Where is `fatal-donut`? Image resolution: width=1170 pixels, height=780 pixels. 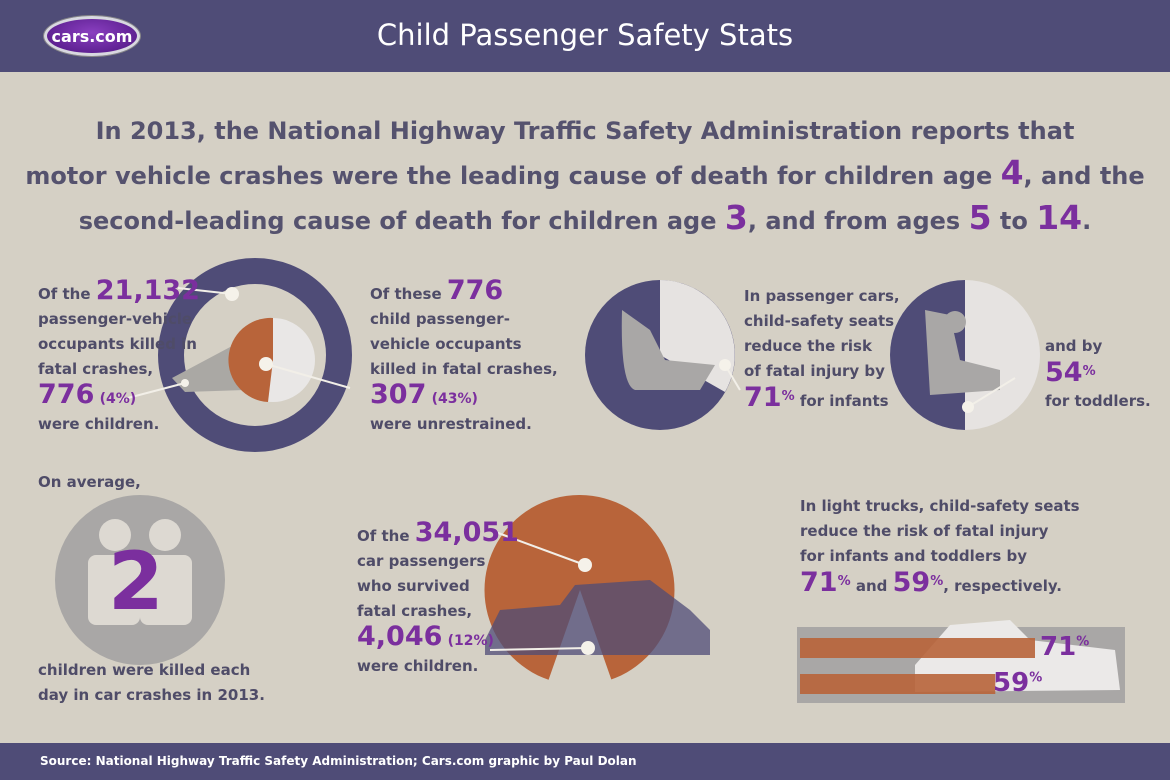
fatal-donut is located at coordinates (255, 355).